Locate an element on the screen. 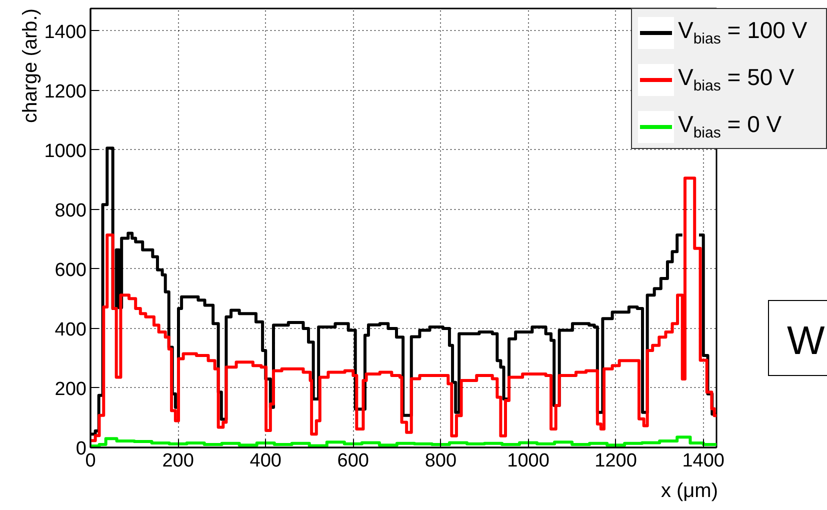 The height and width of the screenshot is (510, 827). text: W is located at coordinates (797, 338).